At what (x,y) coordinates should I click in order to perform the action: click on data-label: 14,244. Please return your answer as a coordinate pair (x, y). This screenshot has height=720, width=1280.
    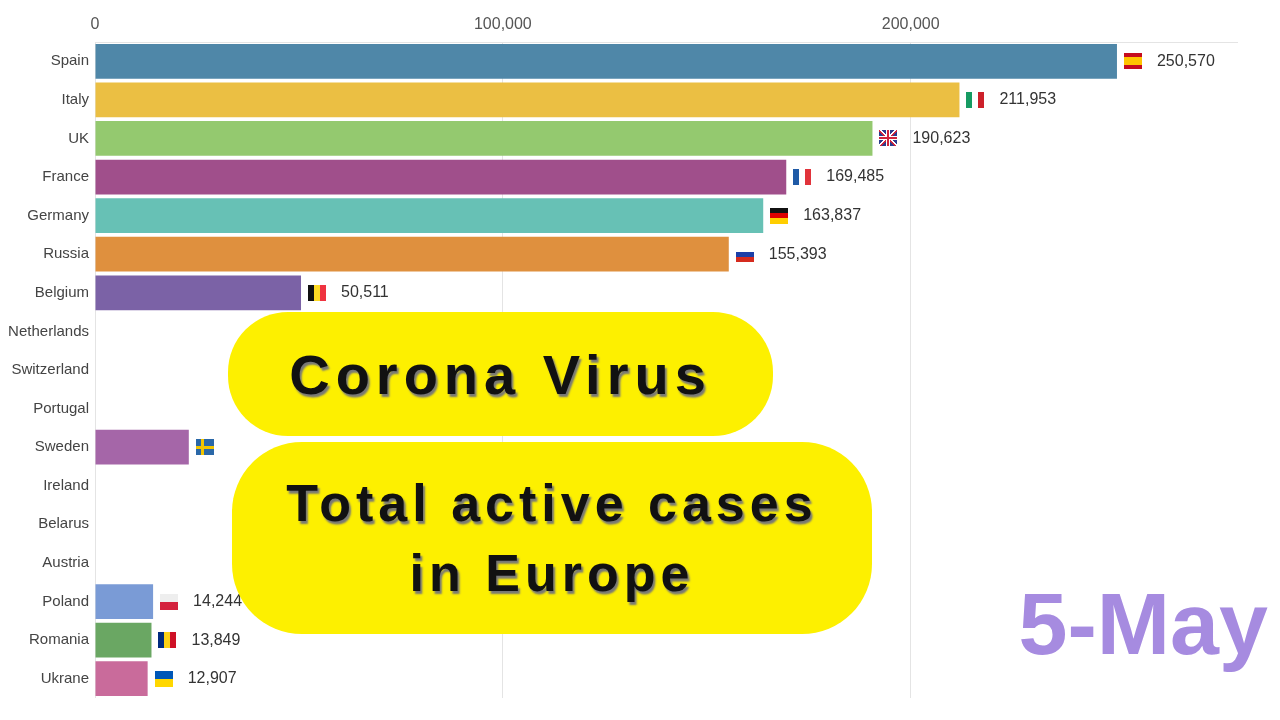
    Looking at the image, I should click on (218, 600).